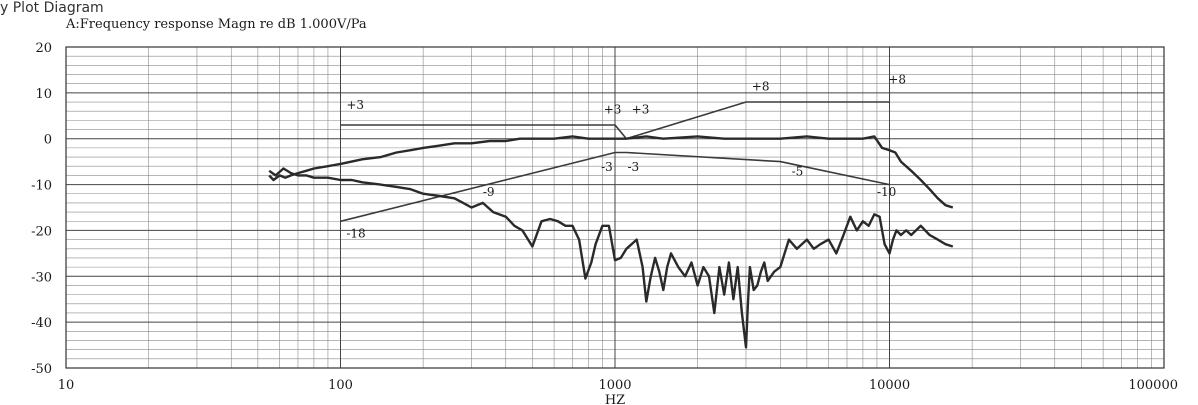 Image resolution: width=1198 pixels, height=405 pixels. Describe the element at coordinates (52, 8) in the screenshot. I see `header-fragment: y Plot Diagram` at that location.